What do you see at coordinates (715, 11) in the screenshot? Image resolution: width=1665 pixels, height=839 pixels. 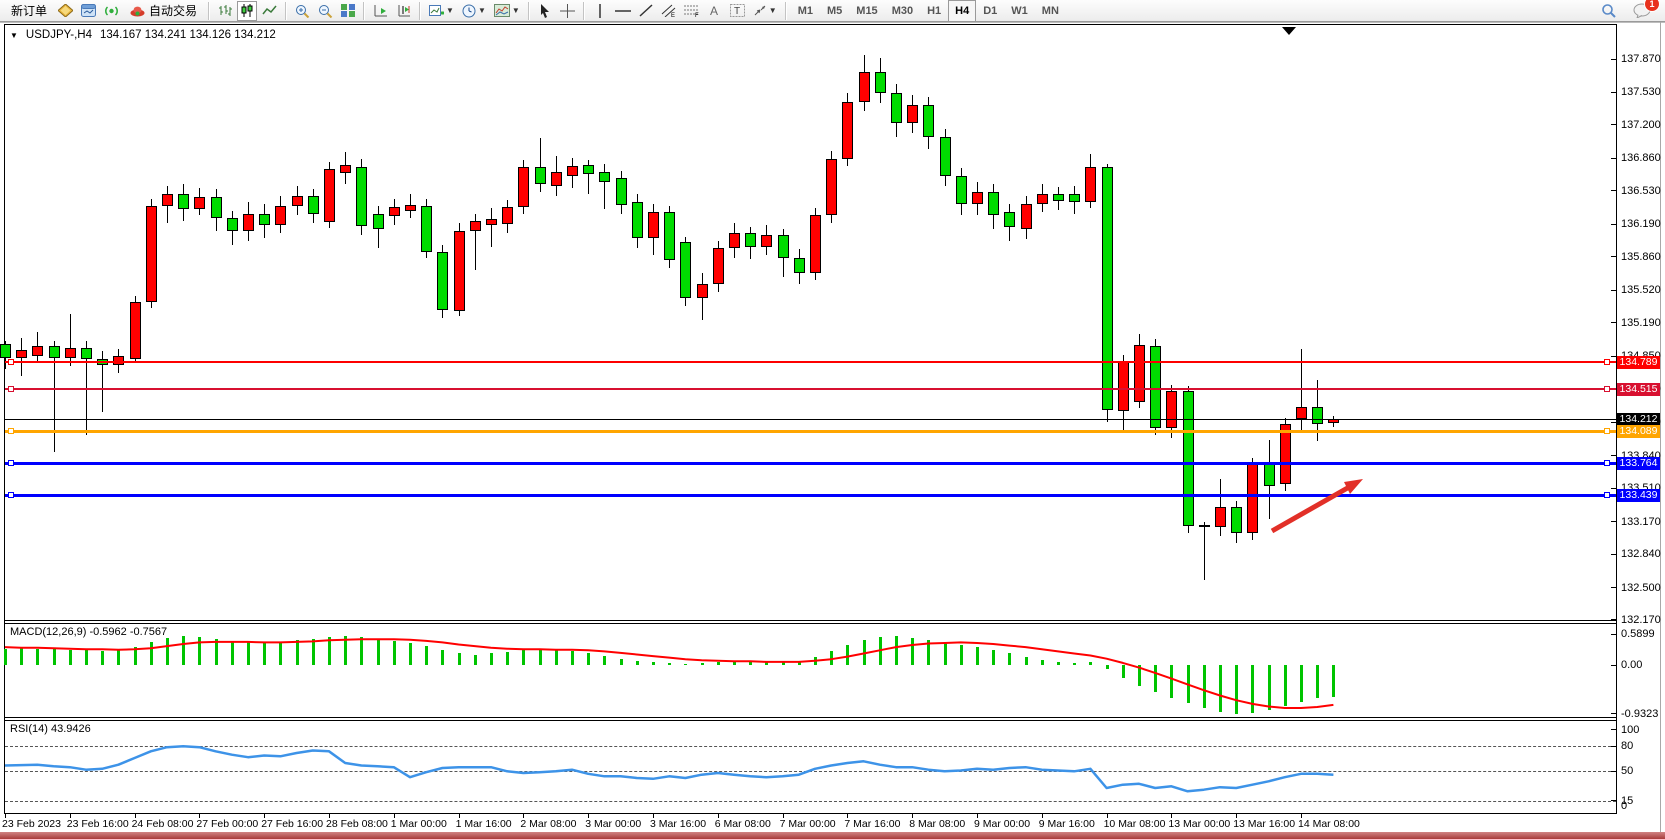 I see `text-tool: A` at bounding box center [715, 11].